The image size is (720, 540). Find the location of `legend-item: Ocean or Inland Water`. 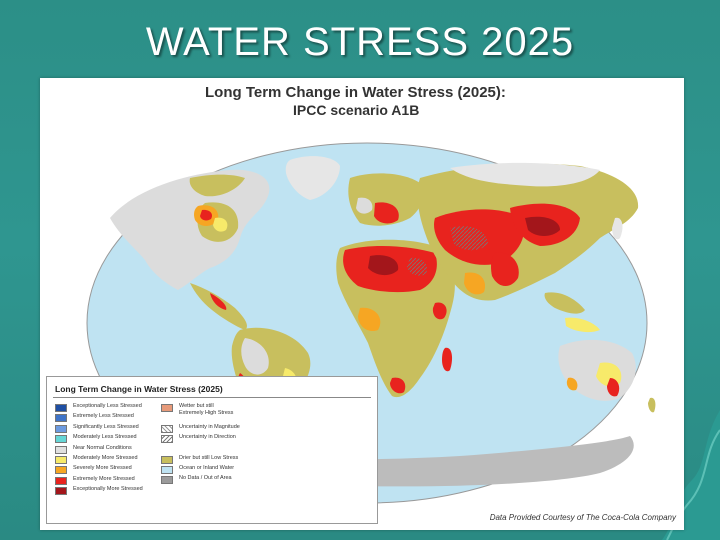

legend-item: Ocean or Inland Water is located at coordinates (200, 470).